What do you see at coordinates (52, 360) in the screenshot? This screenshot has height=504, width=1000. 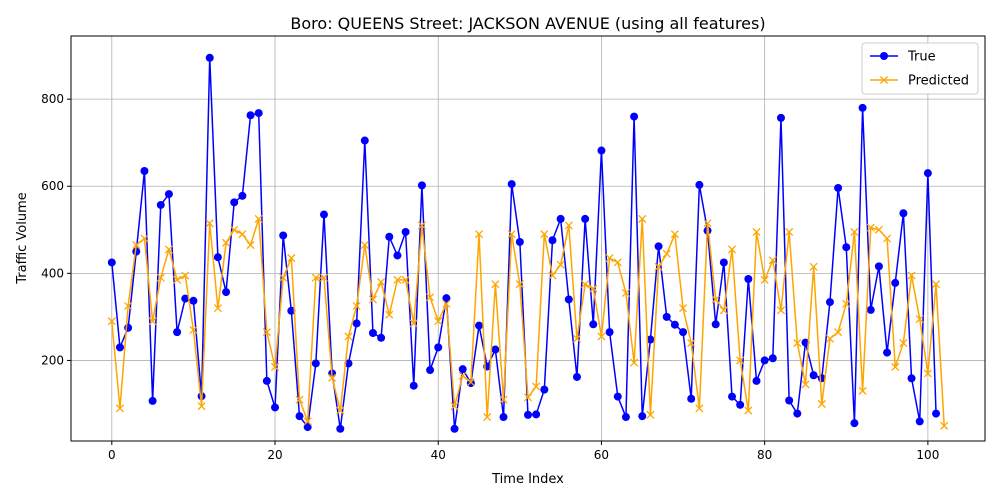 I see `y-tick-label: 200` at bounding box center [52, 360].